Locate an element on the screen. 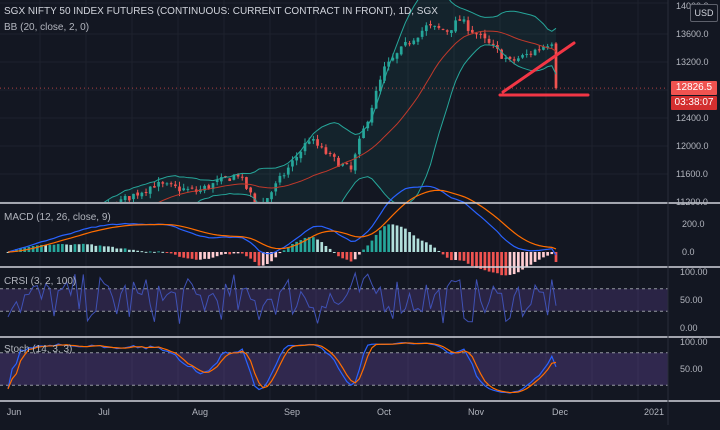  stoch-d-line is located at coordinates (282, 368).